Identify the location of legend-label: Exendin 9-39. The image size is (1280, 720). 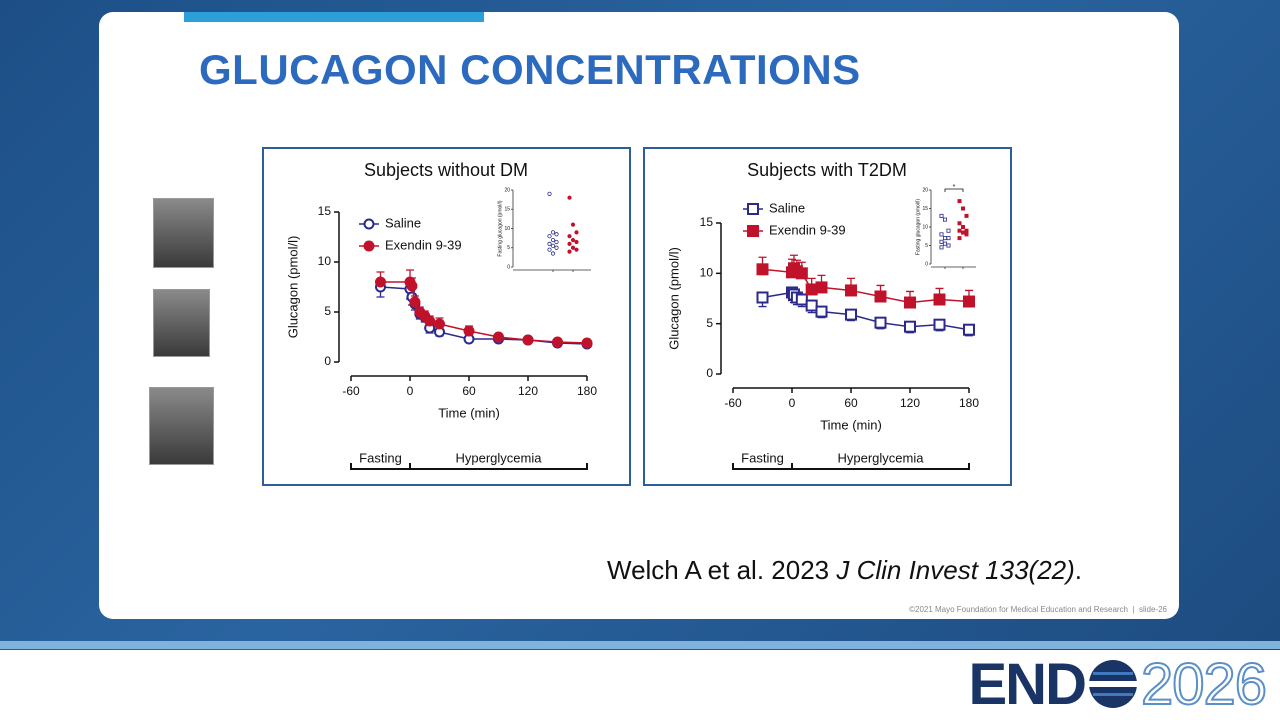
(807, 229).